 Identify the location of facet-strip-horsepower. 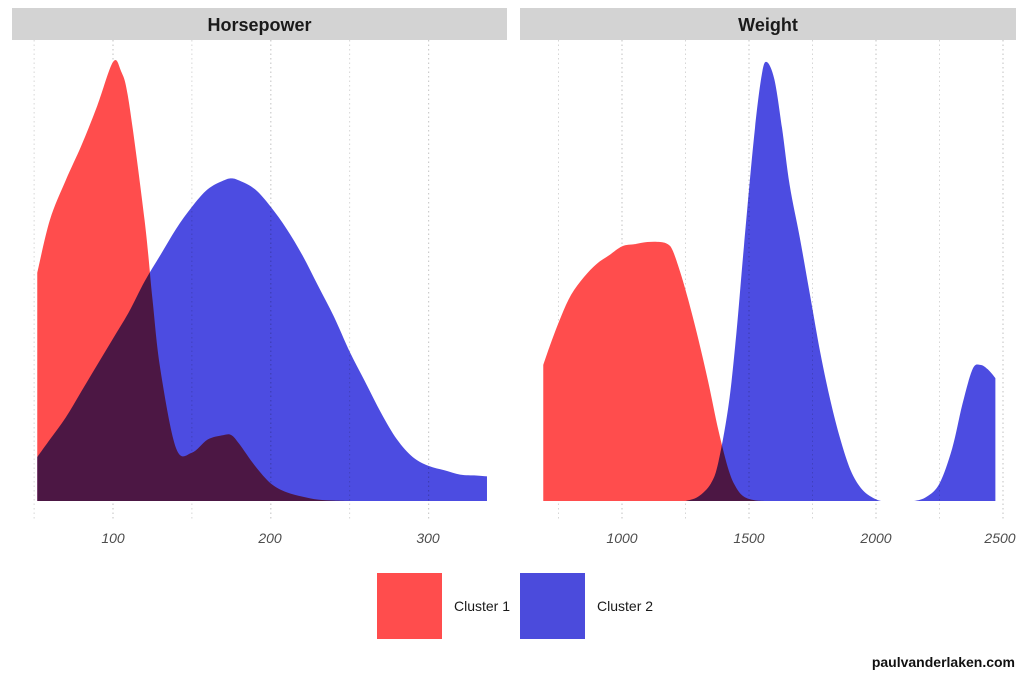
(259, 24).